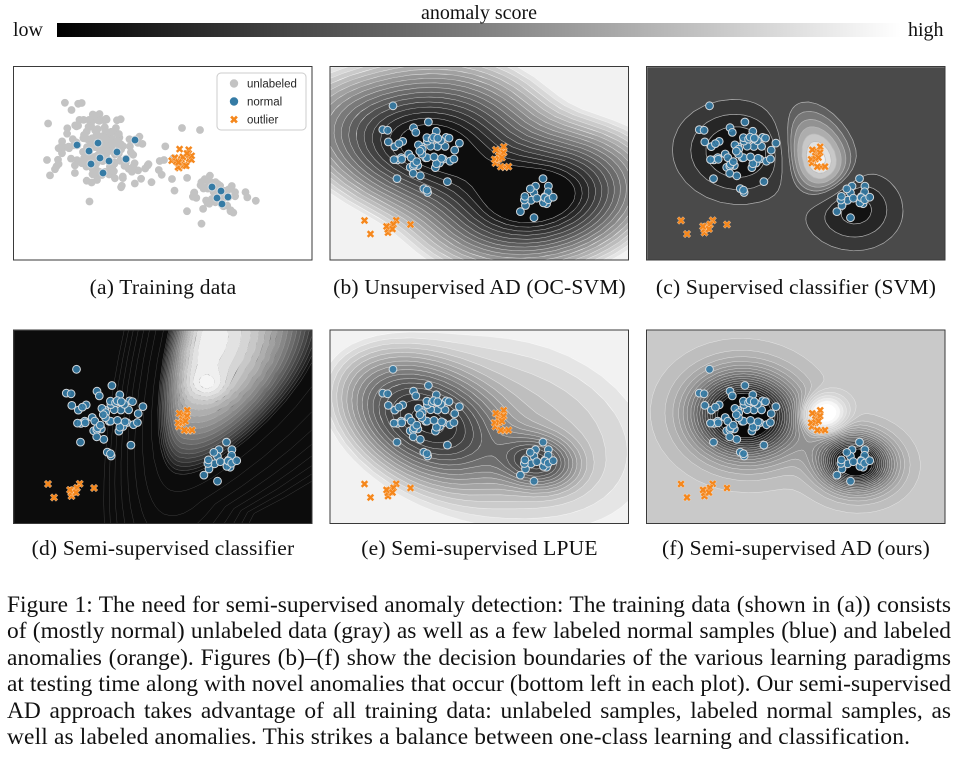  Describe the element at coordinates (264, 103) in the screenshot. I see `svg-text: normal` at that location.